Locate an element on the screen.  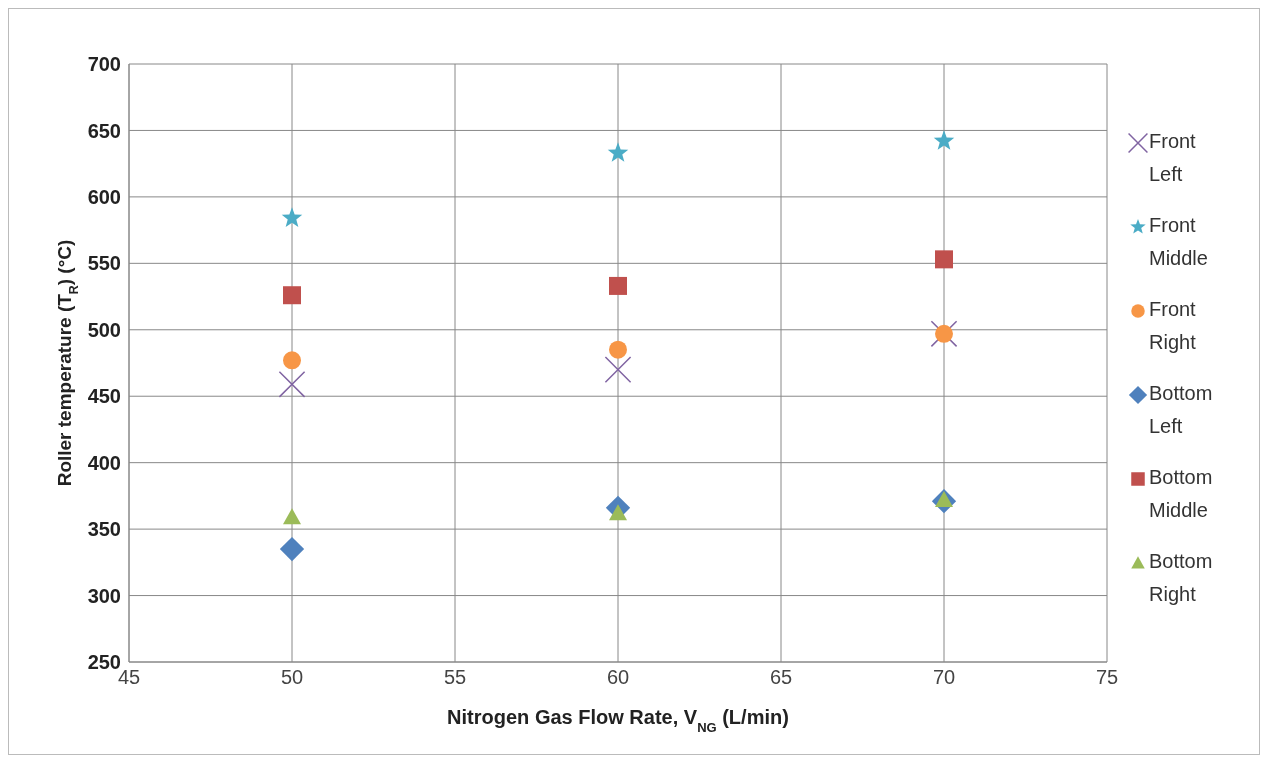
legend-label: Bottom Left is located at coordinates (1181, 409).